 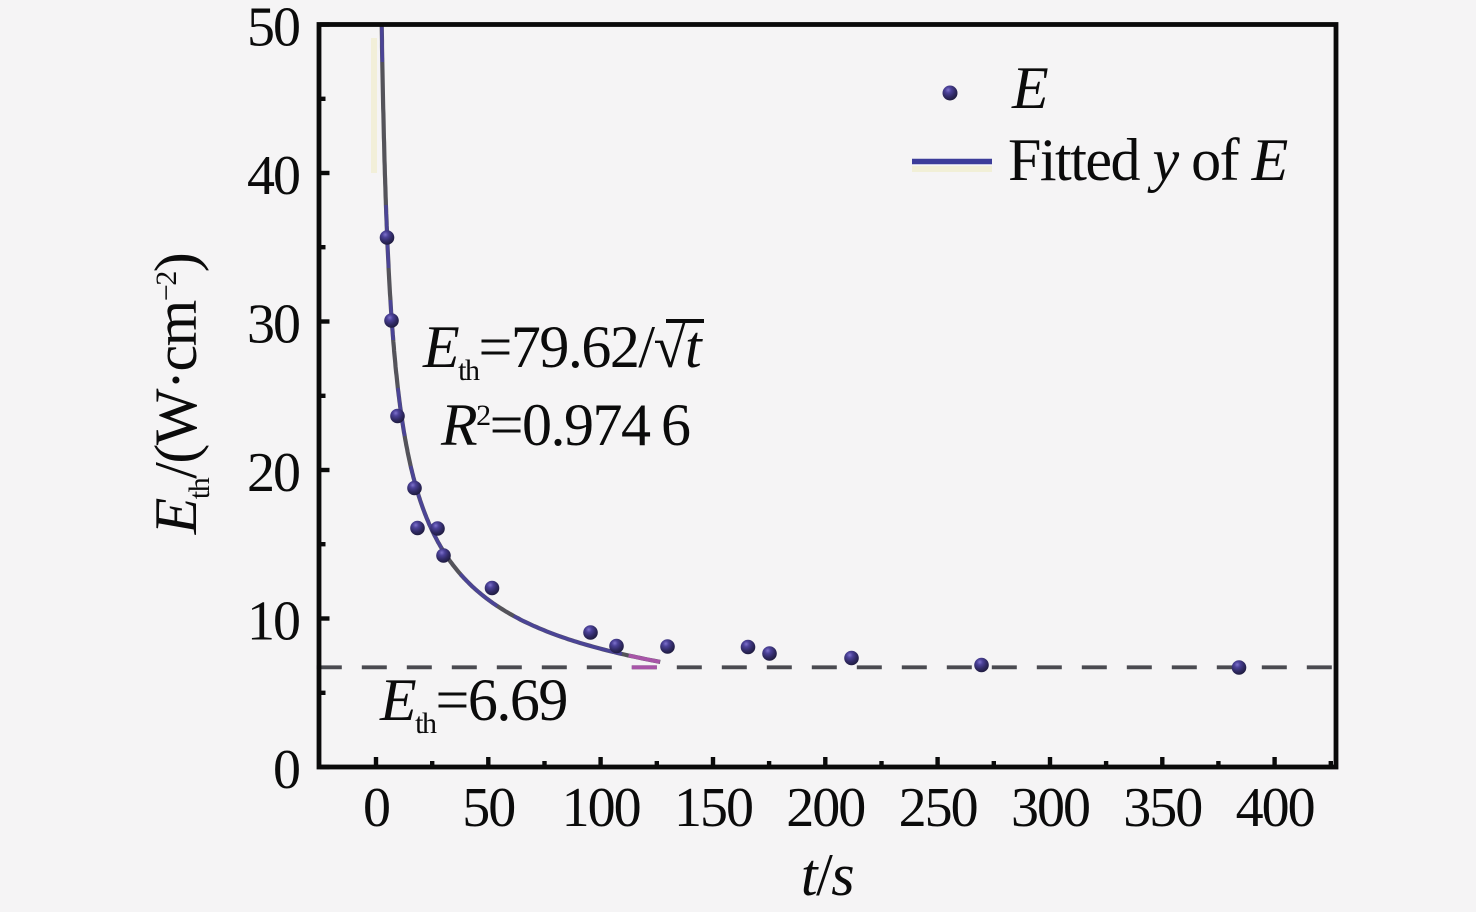 I want to click on svg-text: Eth=6.69, so click(x=473, y=703).